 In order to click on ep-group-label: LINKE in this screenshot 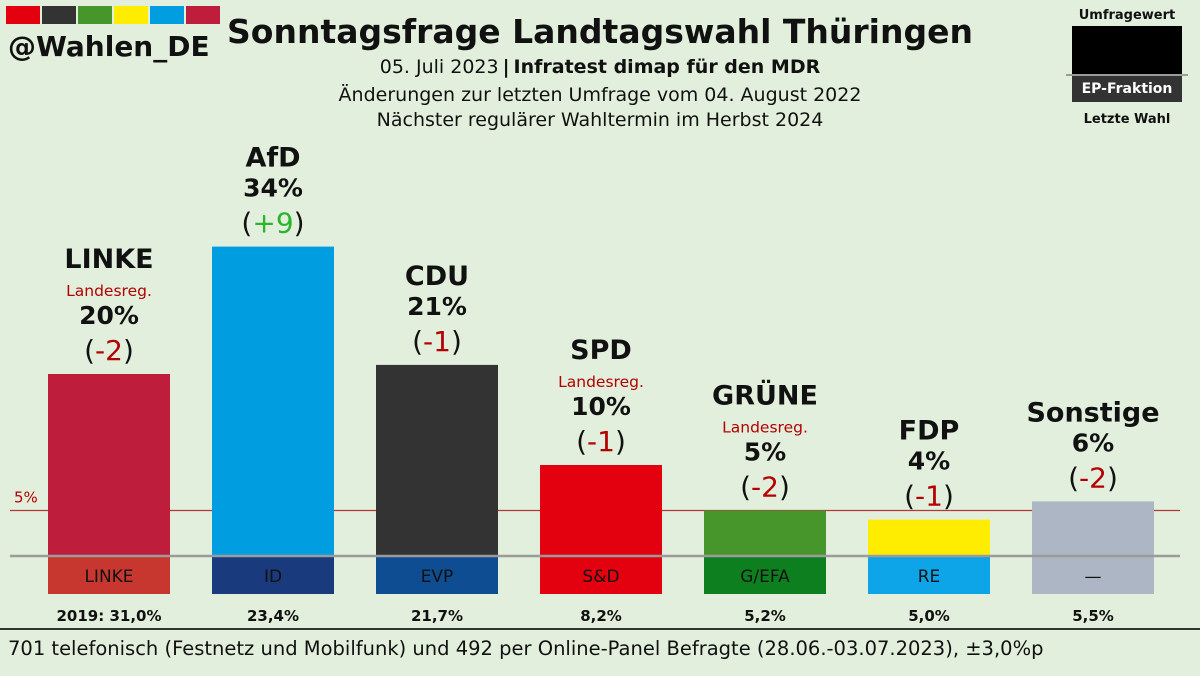, I will do `click(108, 577)`.